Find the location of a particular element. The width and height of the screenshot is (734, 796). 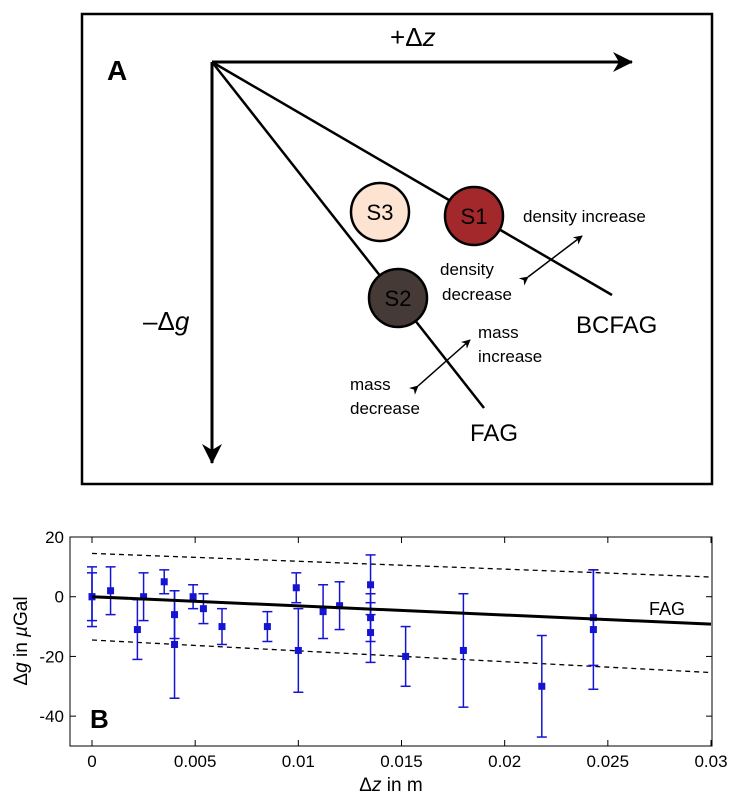

station-s2: S2 is located at coordinates (398, 298).